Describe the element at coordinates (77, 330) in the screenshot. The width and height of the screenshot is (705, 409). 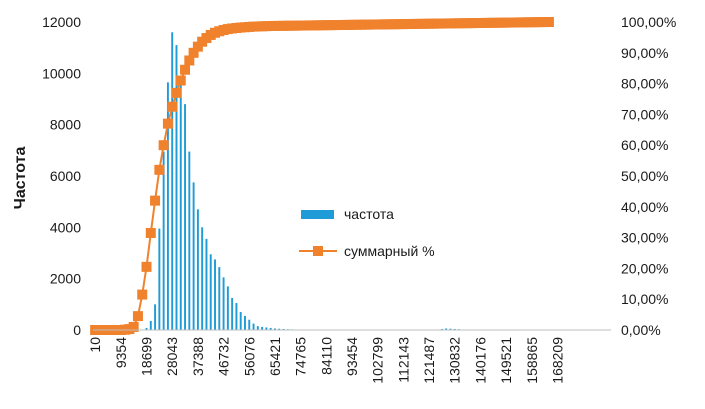
I see `y-tick-label: 0` at that location.